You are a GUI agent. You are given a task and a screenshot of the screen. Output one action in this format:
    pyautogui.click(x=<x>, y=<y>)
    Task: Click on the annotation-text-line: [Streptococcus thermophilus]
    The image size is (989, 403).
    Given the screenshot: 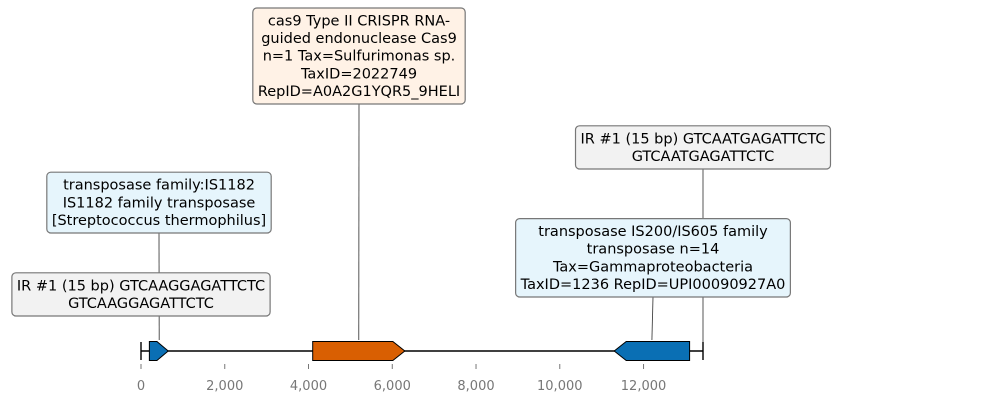 What is the action you would take?
    pyautogui.click(x=159, y=221)
    